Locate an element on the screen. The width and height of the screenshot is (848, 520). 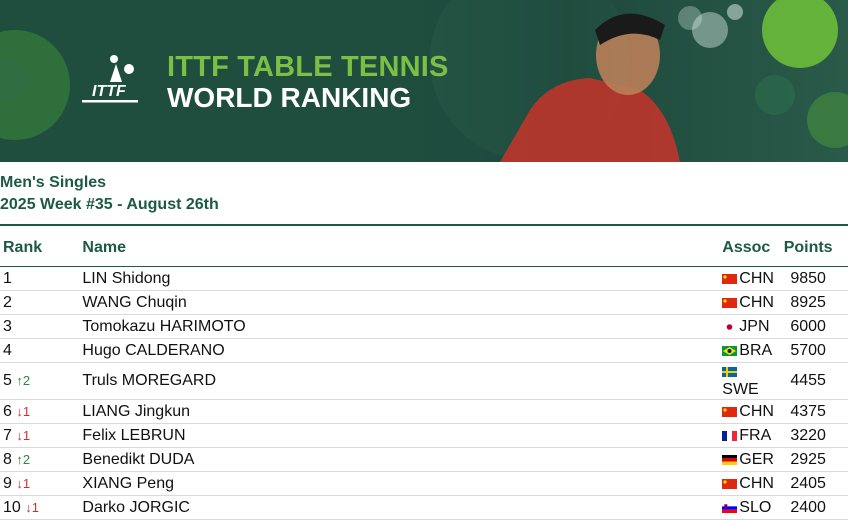
table-row: 8 ↑2 Benedikt DUDA GER 2925 is located at coordinates (424, 459).